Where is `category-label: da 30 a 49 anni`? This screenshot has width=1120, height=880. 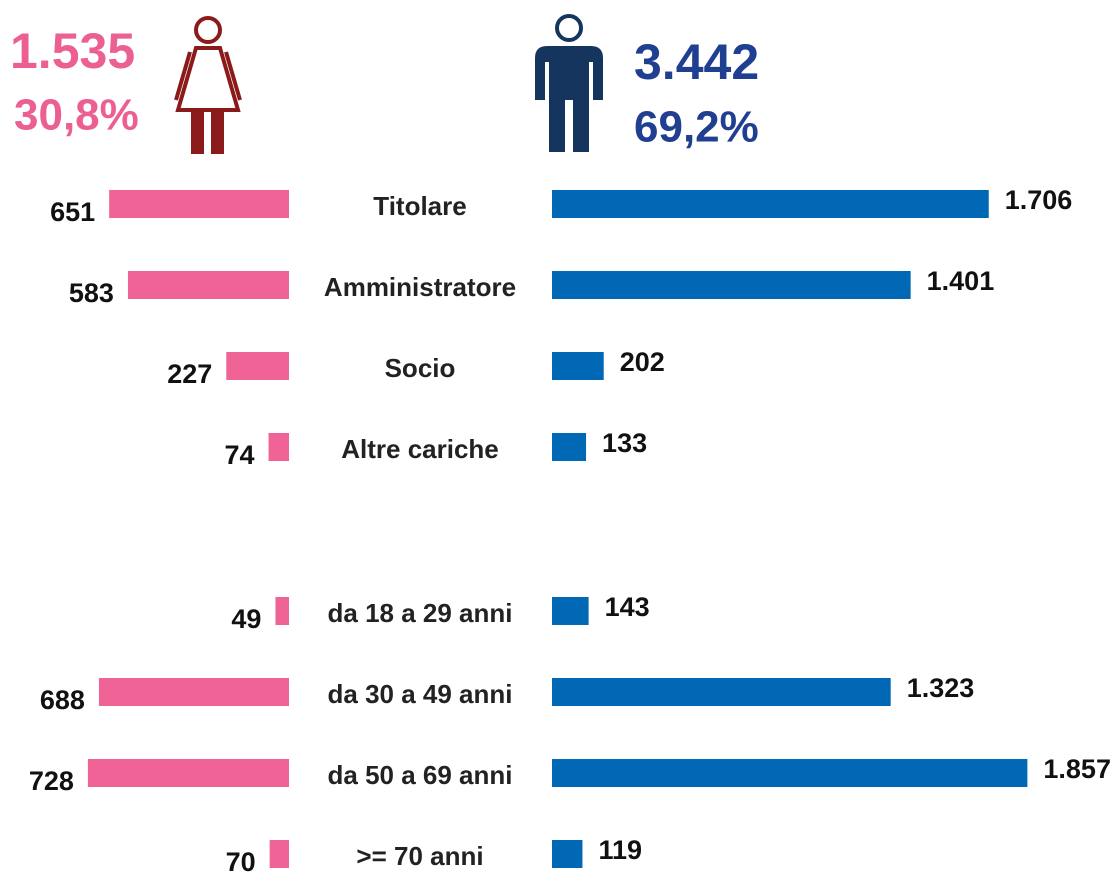 category-label: da 30 a 49 anni is located at coordinates (420, 694).